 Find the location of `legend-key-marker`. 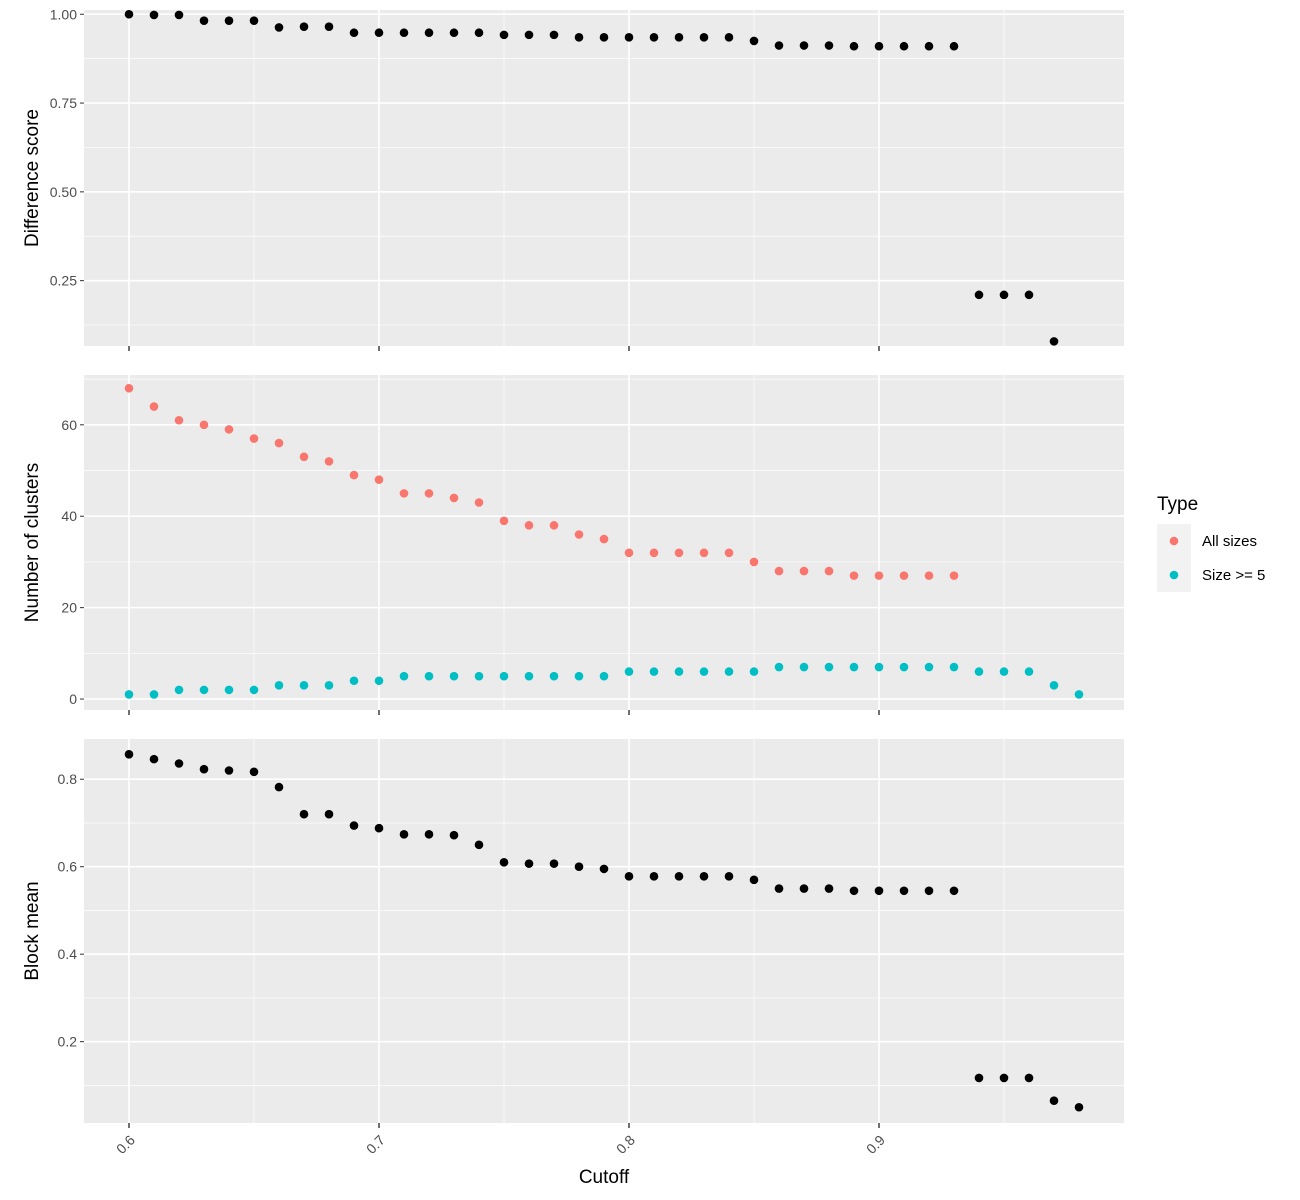

legend-key-marker is located at coordinates (1174, 575).